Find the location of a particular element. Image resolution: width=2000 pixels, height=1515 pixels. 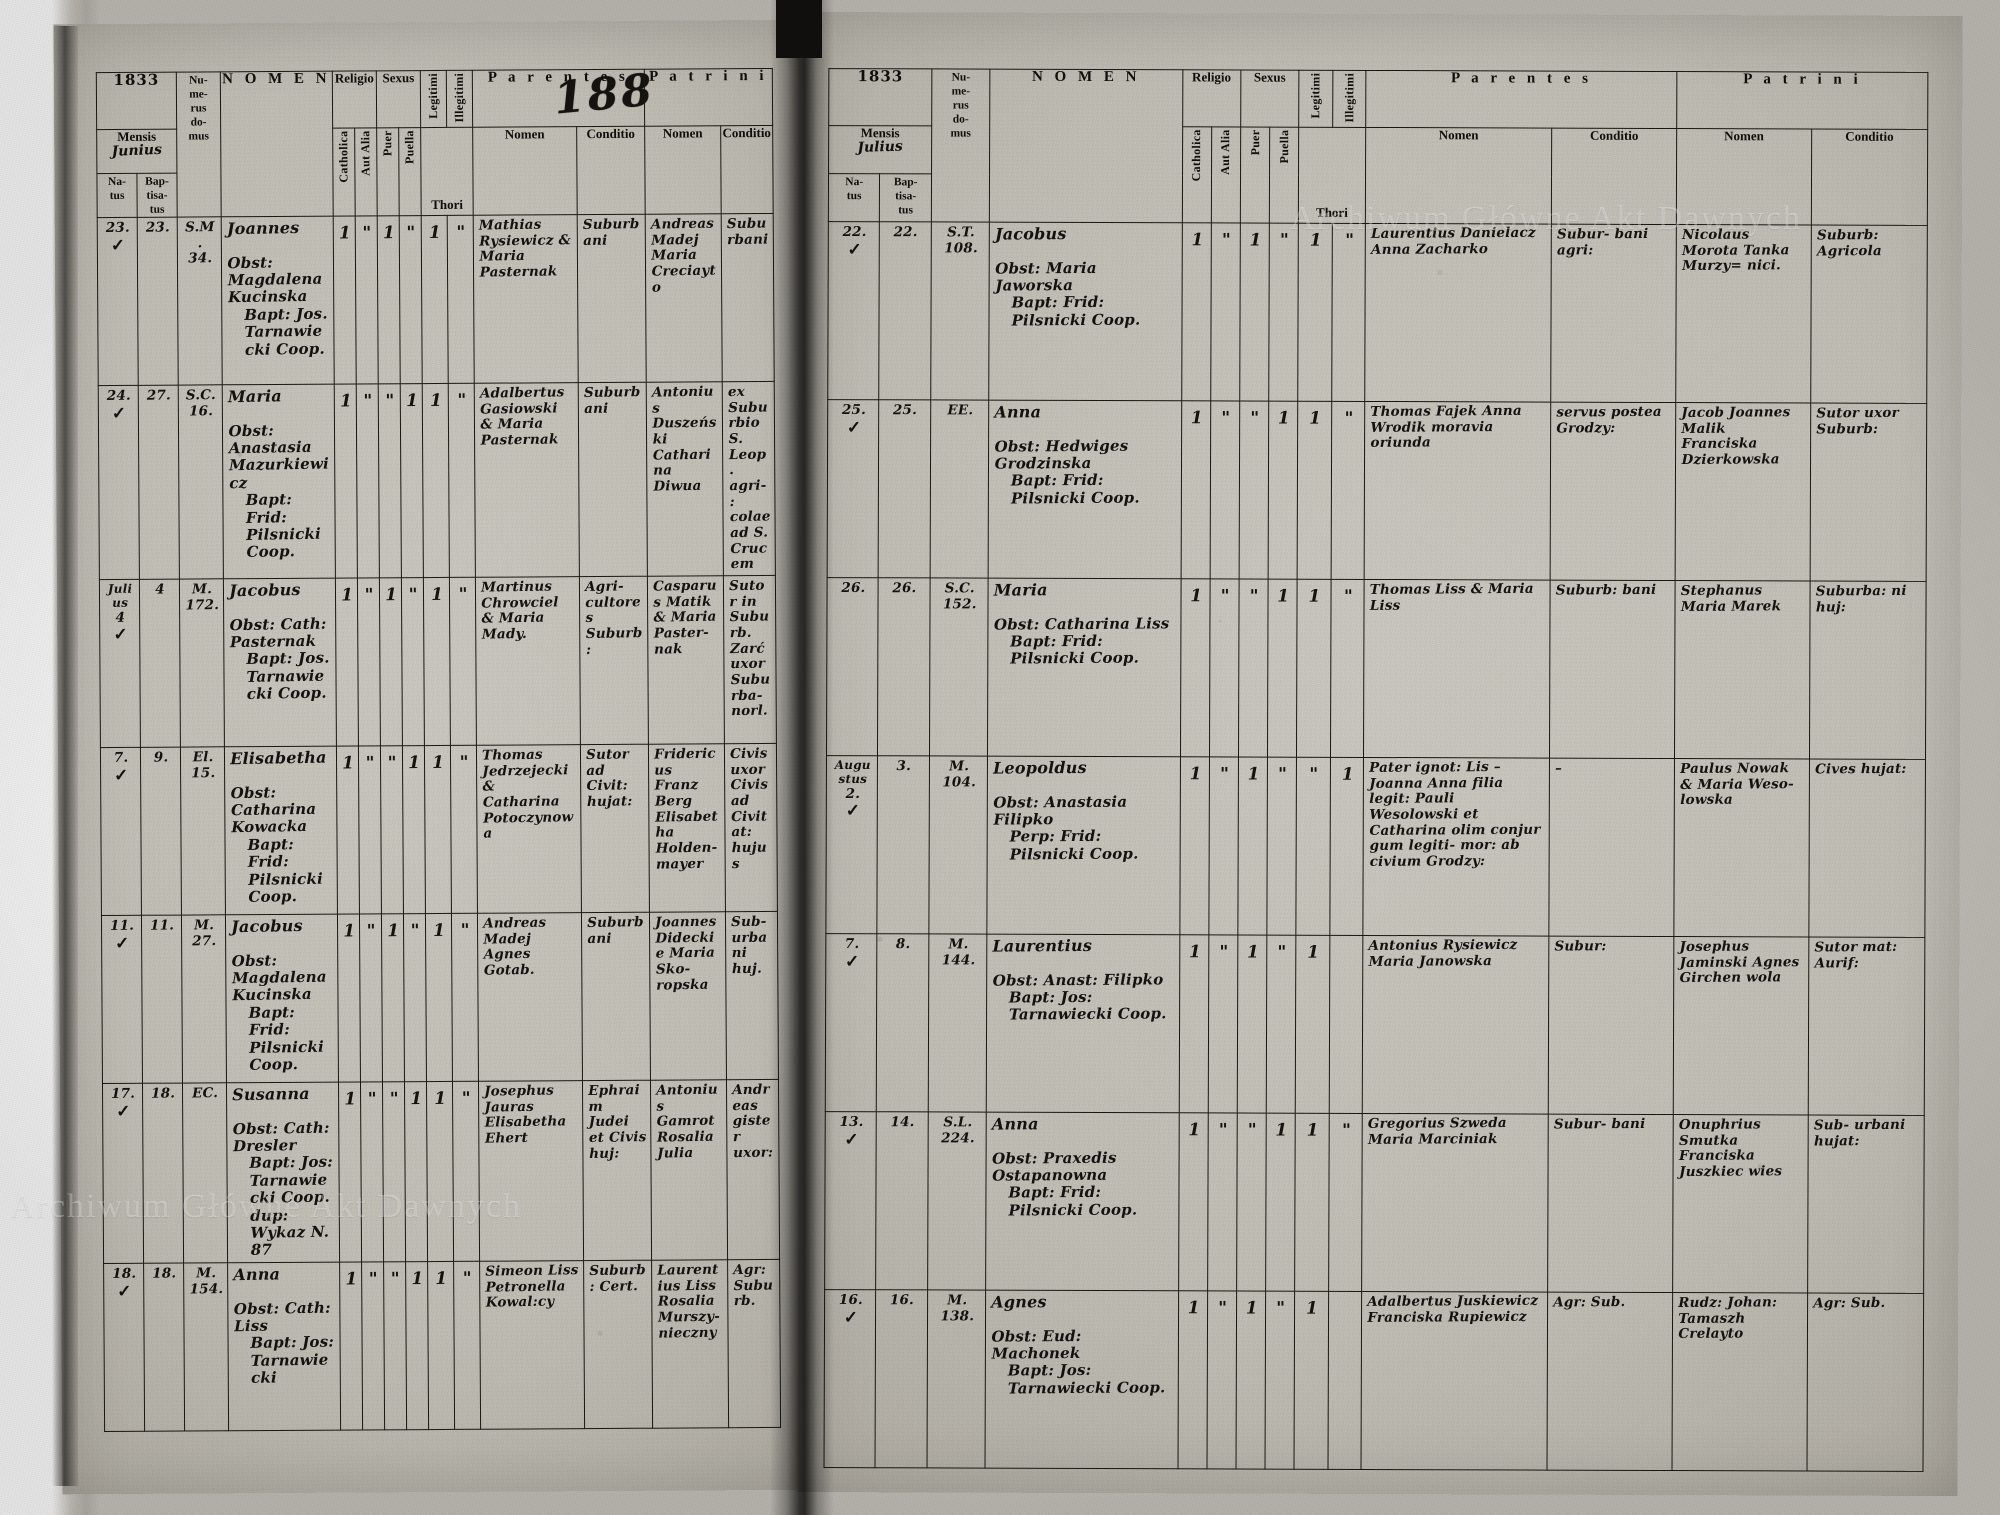

cell-numerus-domus: M. 144. is located at coordinates (957, 1023).